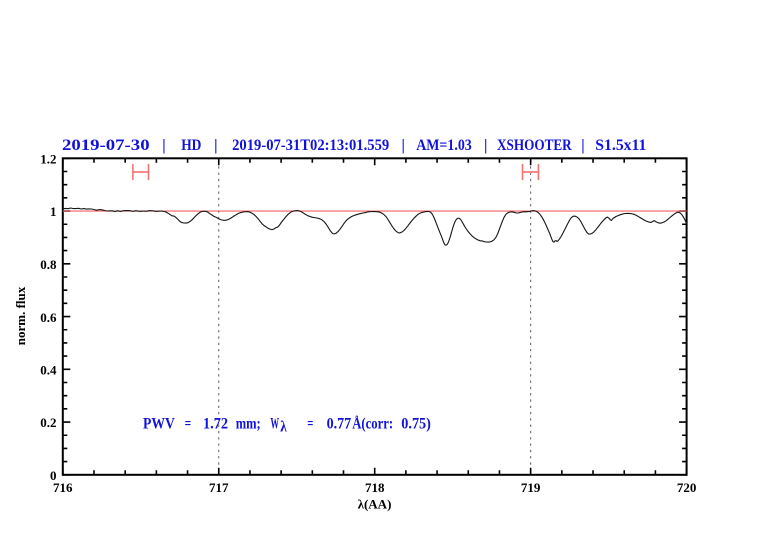 The image size is (782, 542). Describe the element at coordinates (48, 264) in the screenshot. I see `svg-text: 0.8` at that location.